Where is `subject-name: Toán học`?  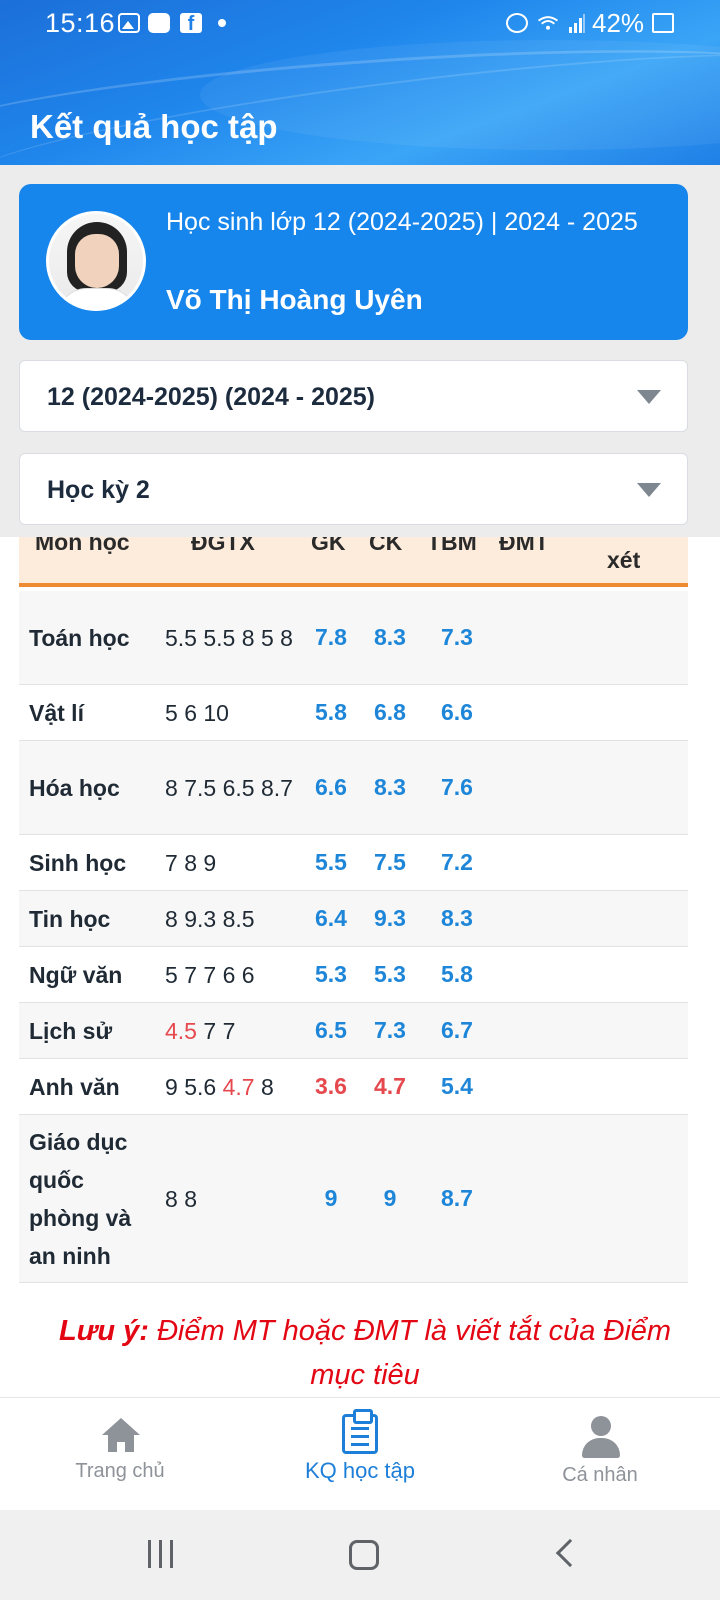
subject-name: Toán học is located at coordinates (79, 637).